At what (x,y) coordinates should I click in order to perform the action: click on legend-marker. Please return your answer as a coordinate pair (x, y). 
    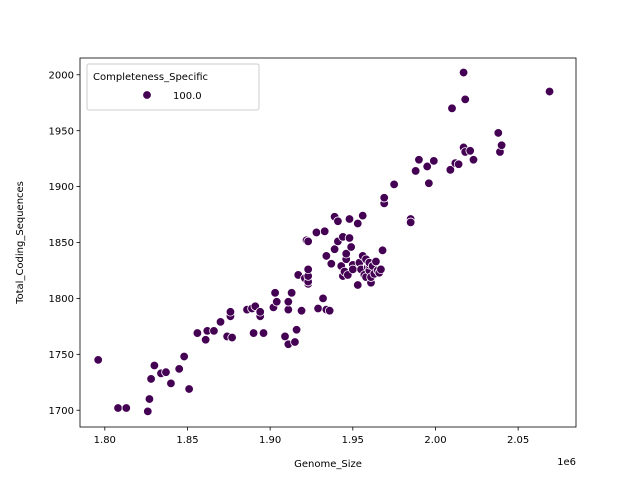
    Looking at the image, I should click on (147, 95).